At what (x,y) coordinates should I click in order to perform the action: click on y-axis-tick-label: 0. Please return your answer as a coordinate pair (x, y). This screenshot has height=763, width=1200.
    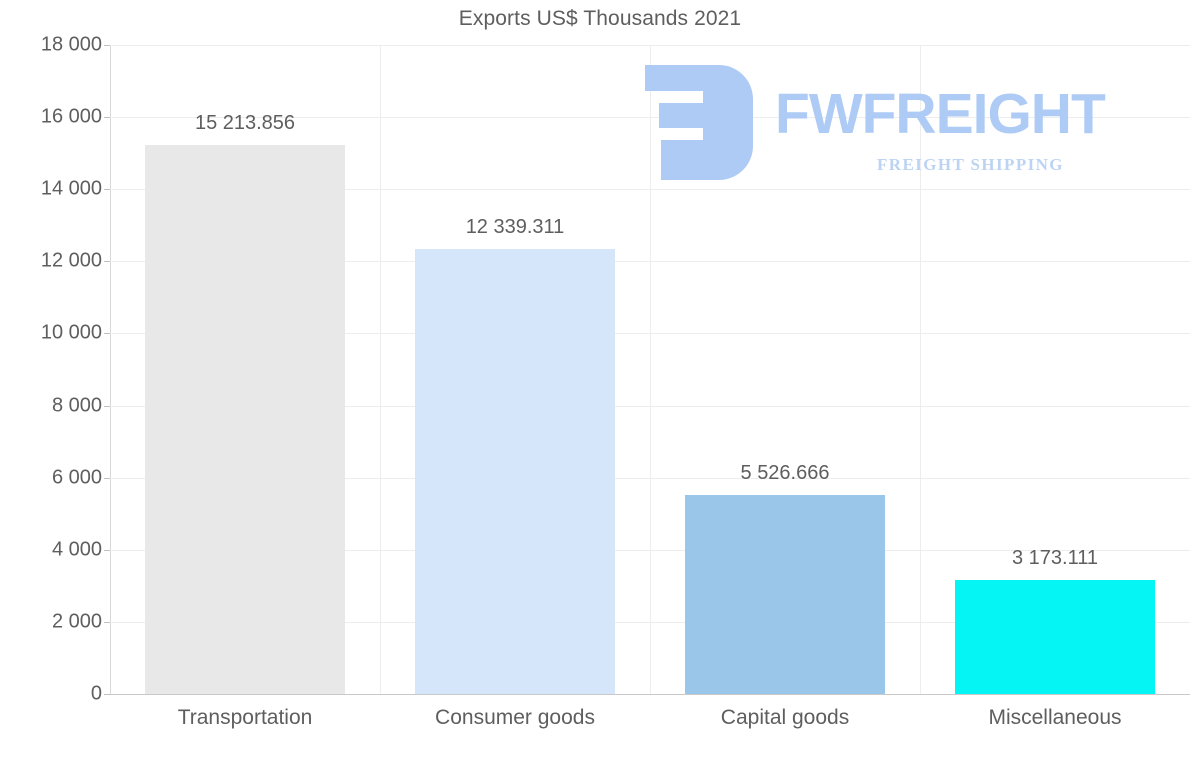
    Looking at the image, I should click on (96, 693).